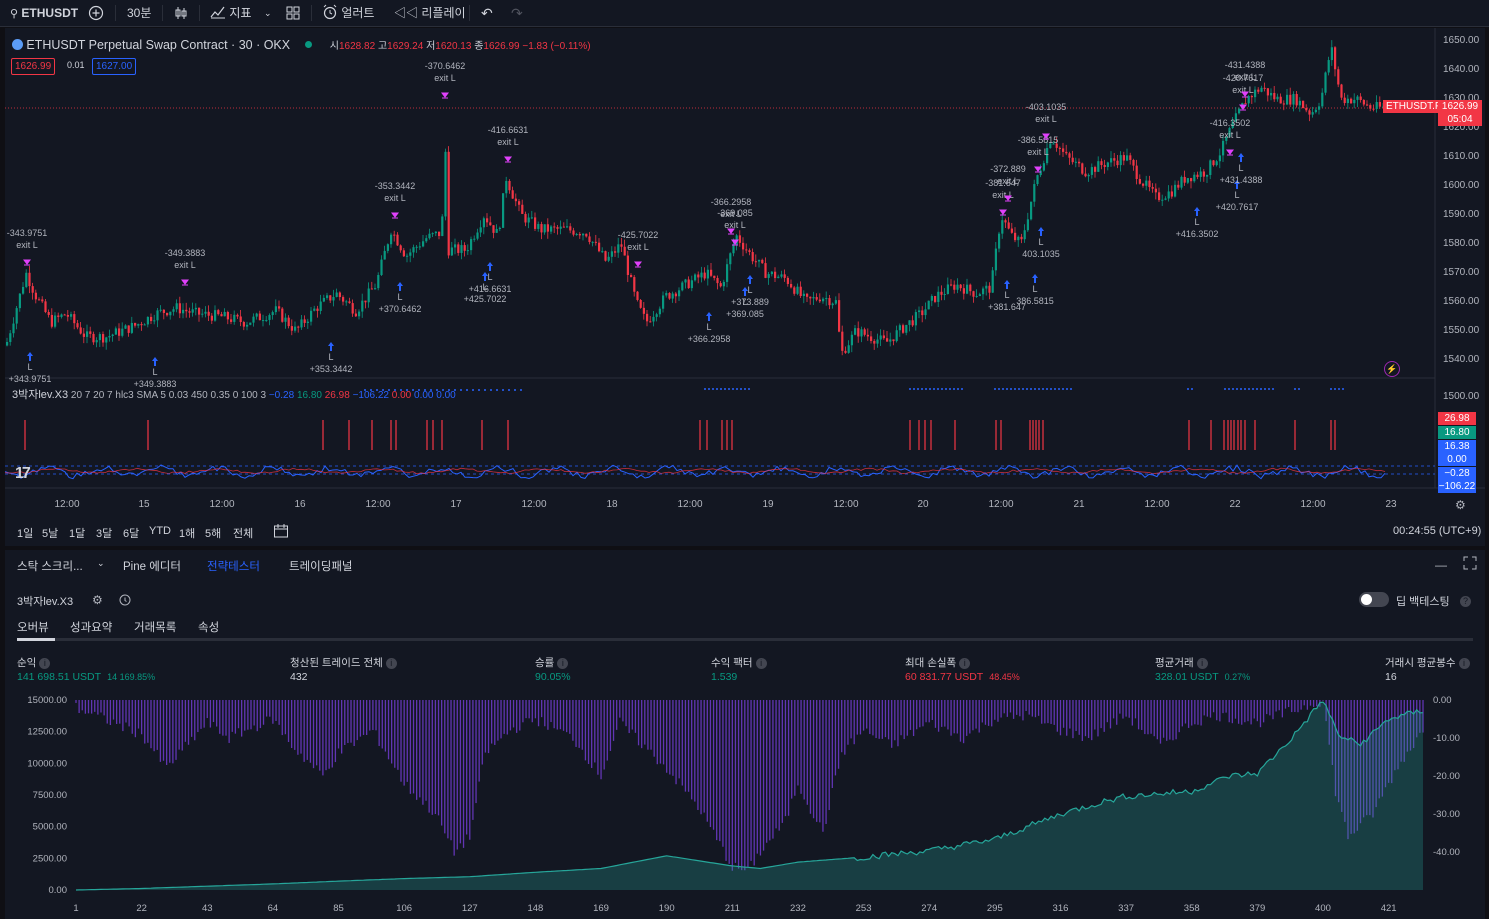 The image size is (1489, 919). What do you see at coordinates (97, 600) in the screenshot?
I see `strategy-settings-gear-icon: ⚙` at bounding box center [97, 600].